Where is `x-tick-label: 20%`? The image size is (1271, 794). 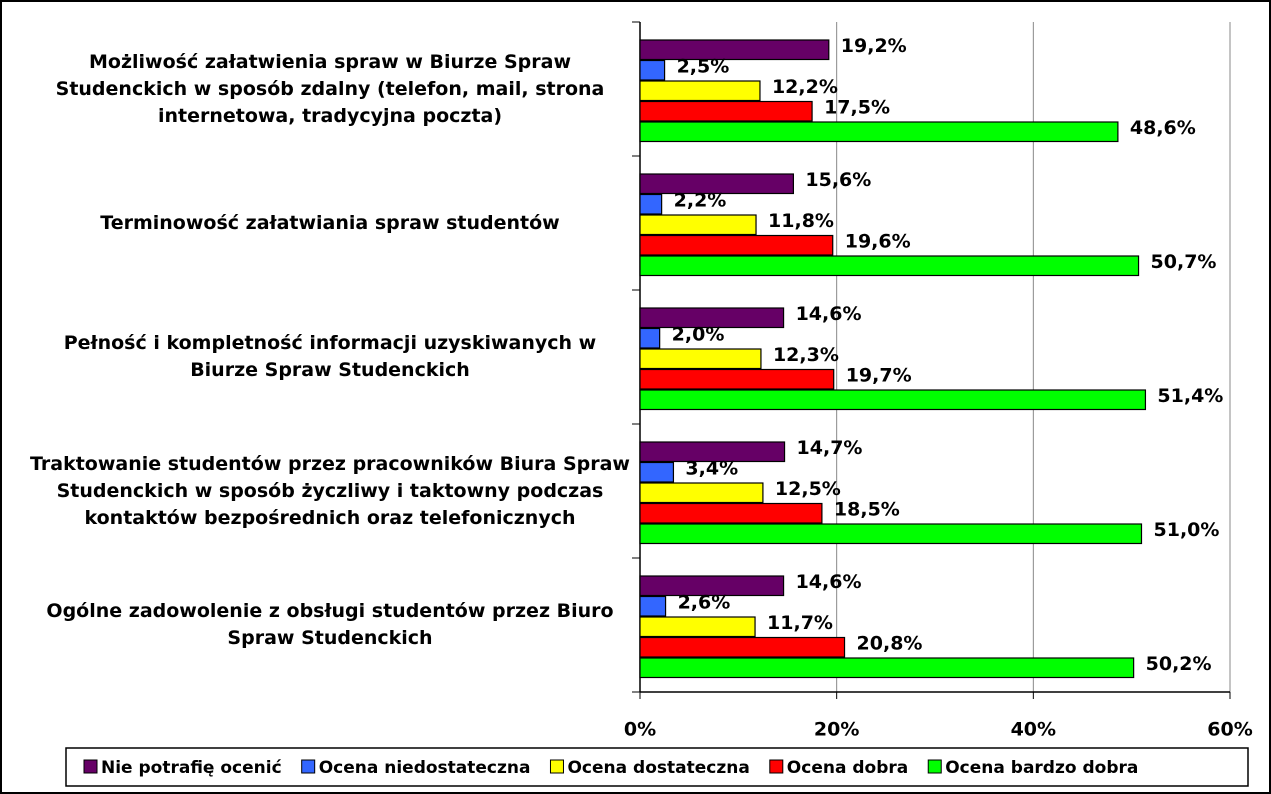 x-tick-label: 20% is located at coordinates (836, 730).